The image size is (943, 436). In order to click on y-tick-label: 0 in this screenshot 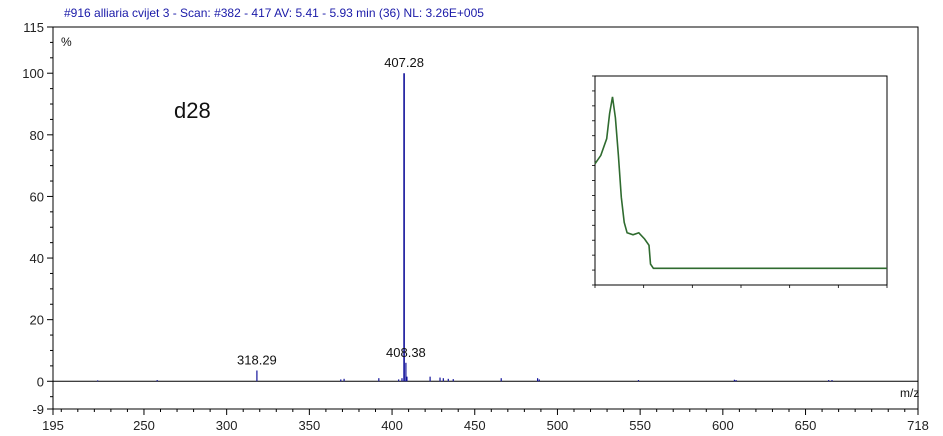, I will do `click(40, 381)`.